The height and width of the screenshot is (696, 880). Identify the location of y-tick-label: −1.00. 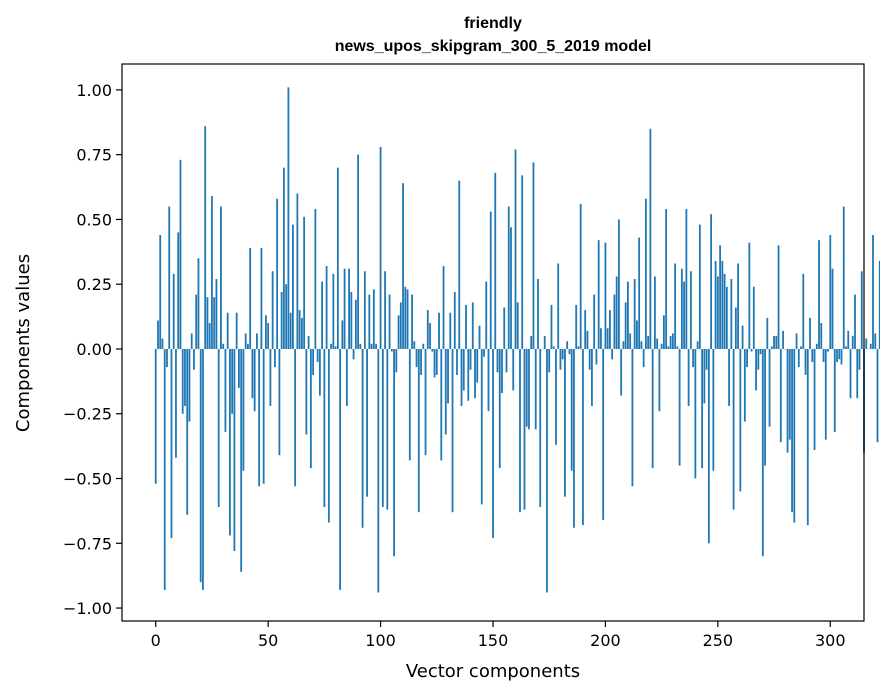
(87, 608).